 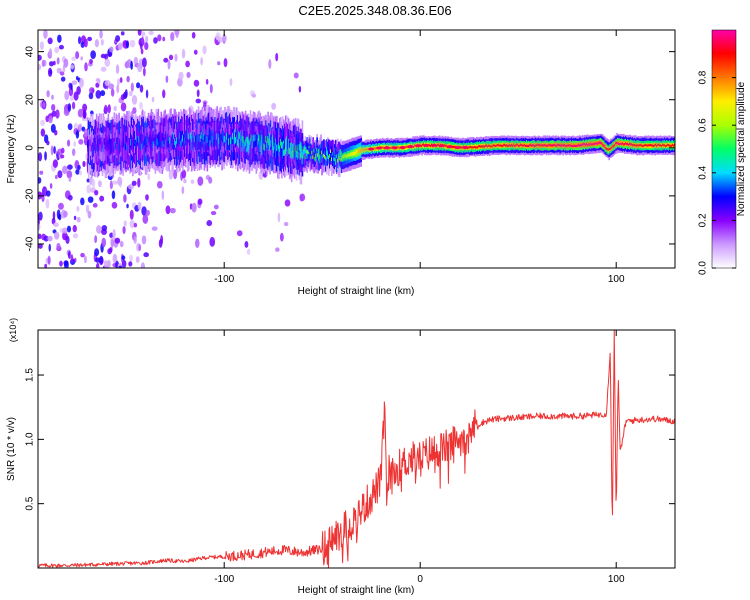 I want to click on colorbar-gradient, so click(x=724, y=149).